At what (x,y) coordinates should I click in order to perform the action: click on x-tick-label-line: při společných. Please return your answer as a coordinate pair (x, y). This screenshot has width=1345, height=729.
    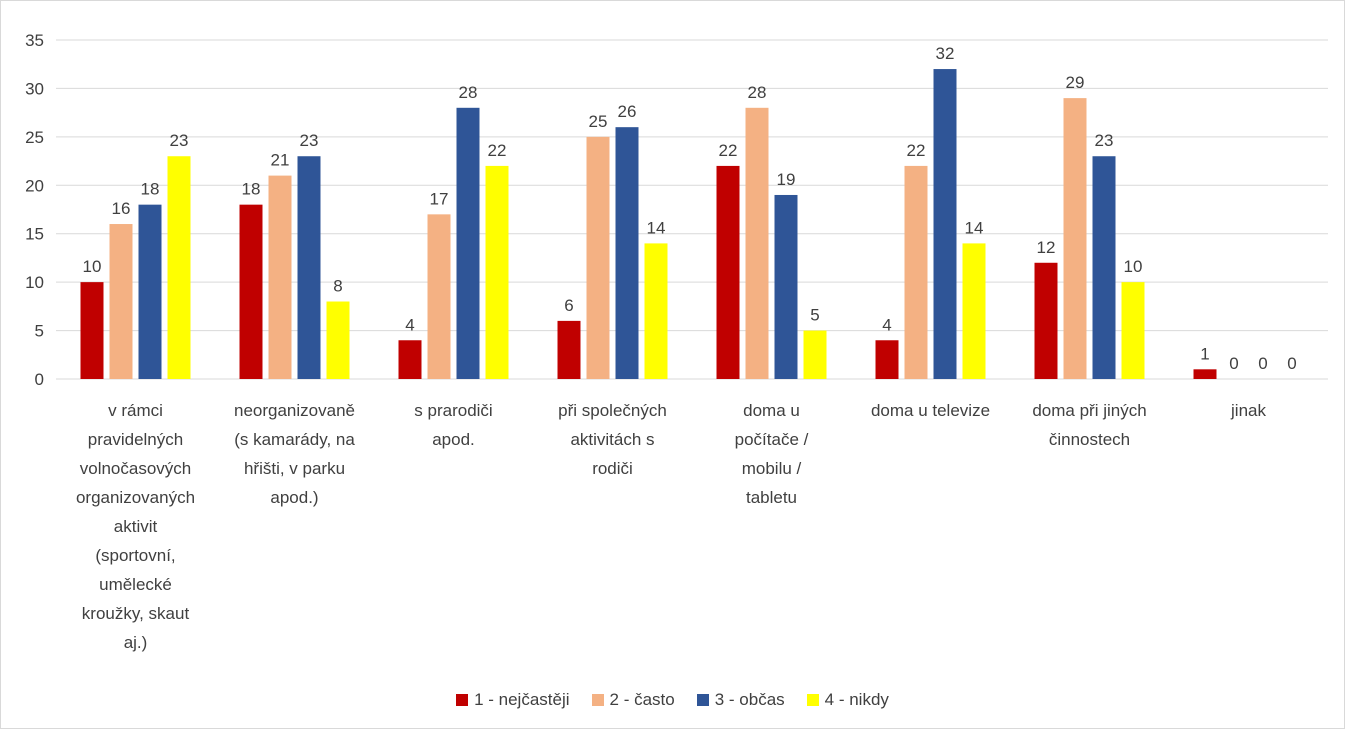
    Looking at the image, I should click on (612, 410).